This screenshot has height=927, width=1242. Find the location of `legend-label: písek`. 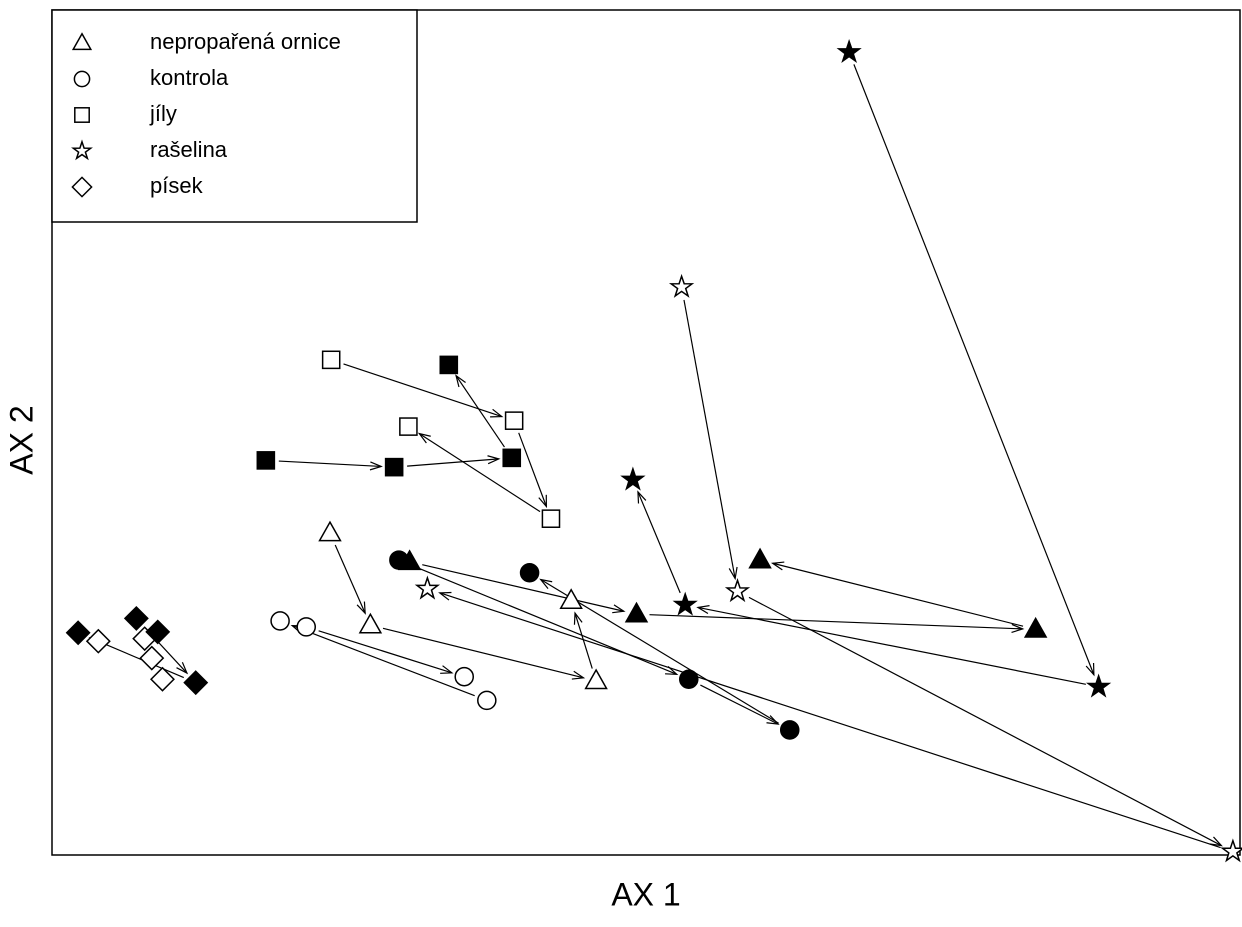

legend-label: písek is located at coordinates (177, 185).